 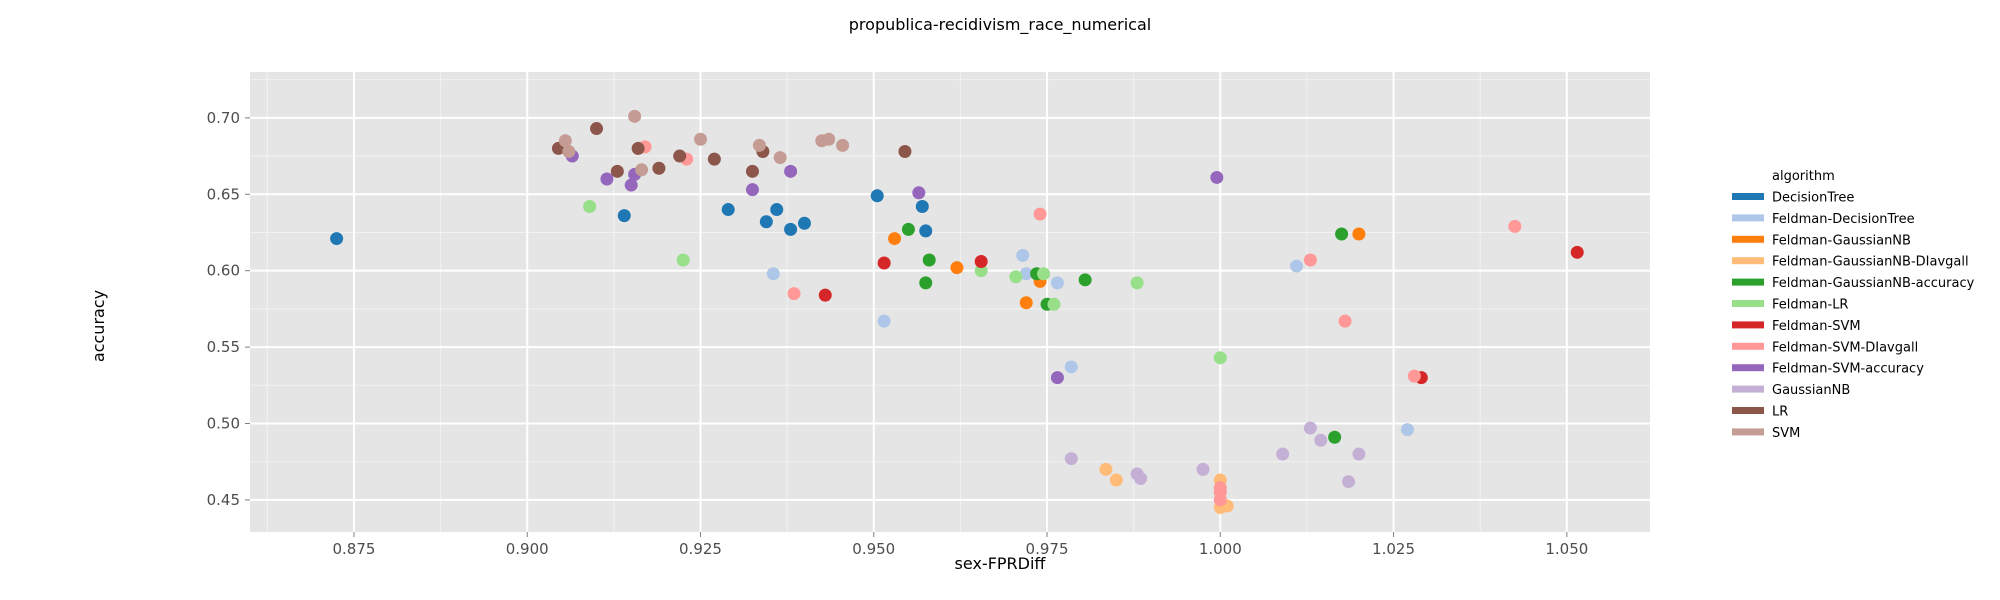 What do you see at coordinates (873, 549) in the screenshot?
I see `x-tick-label: 0.950` at bounding box center [873, 549].